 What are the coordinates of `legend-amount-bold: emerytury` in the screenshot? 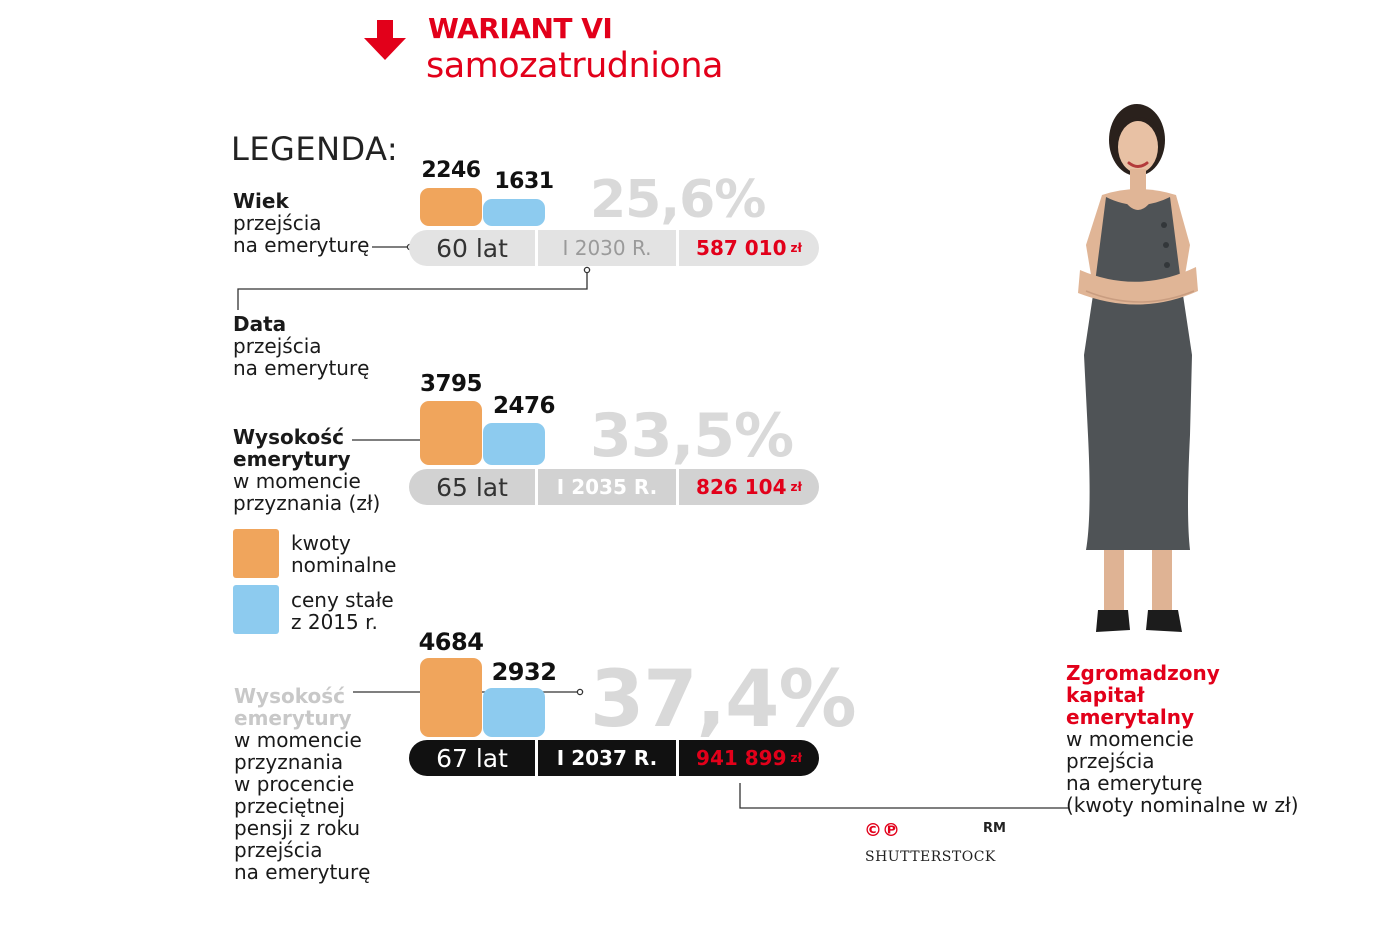 It's located at (292, 459).